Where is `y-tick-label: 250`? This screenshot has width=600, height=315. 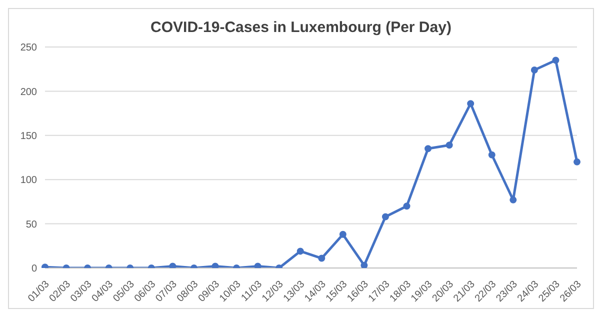
y-tick-label: 250 is located at coordinates (29, 48).